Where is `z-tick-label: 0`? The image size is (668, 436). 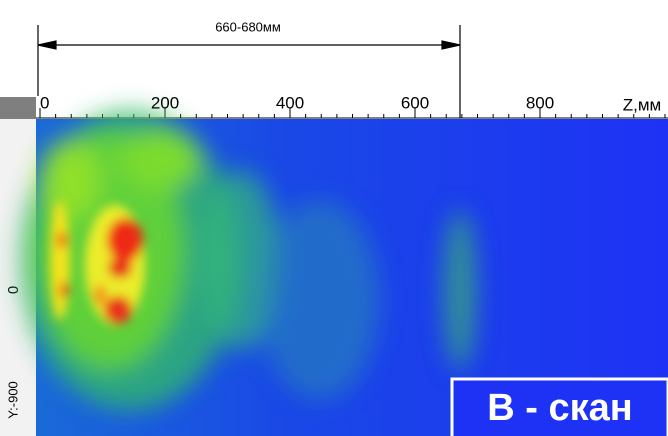 z-tick-label: 0 is located at coordinates (44, 102).